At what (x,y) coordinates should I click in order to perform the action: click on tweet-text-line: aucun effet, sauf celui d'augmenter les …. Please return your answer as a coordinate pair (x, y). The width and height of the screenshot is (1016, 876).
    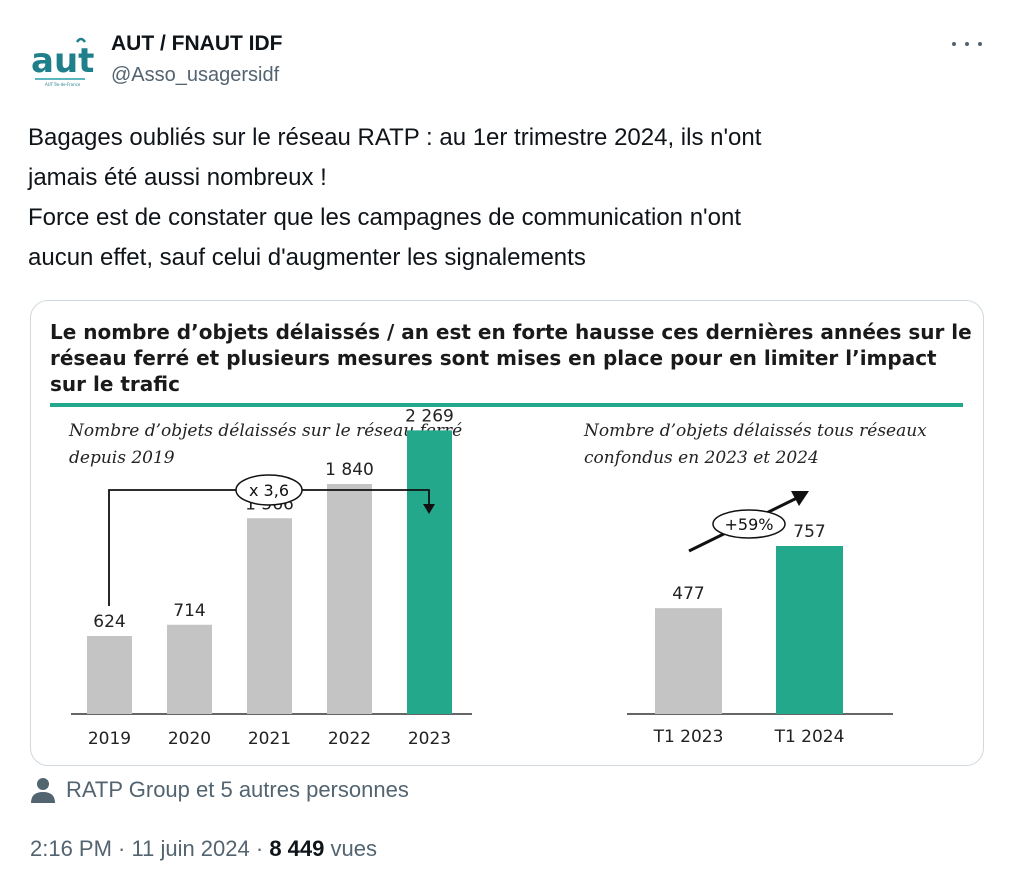
    Looking at the image, I should click on (307, 257).